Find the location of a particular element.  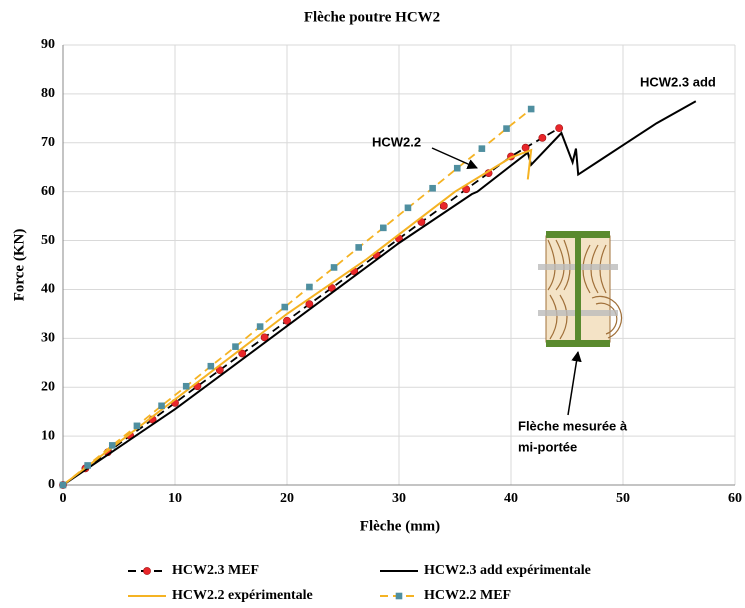

annotation: Flèche mesurée à is located at coordinates (573, 425).